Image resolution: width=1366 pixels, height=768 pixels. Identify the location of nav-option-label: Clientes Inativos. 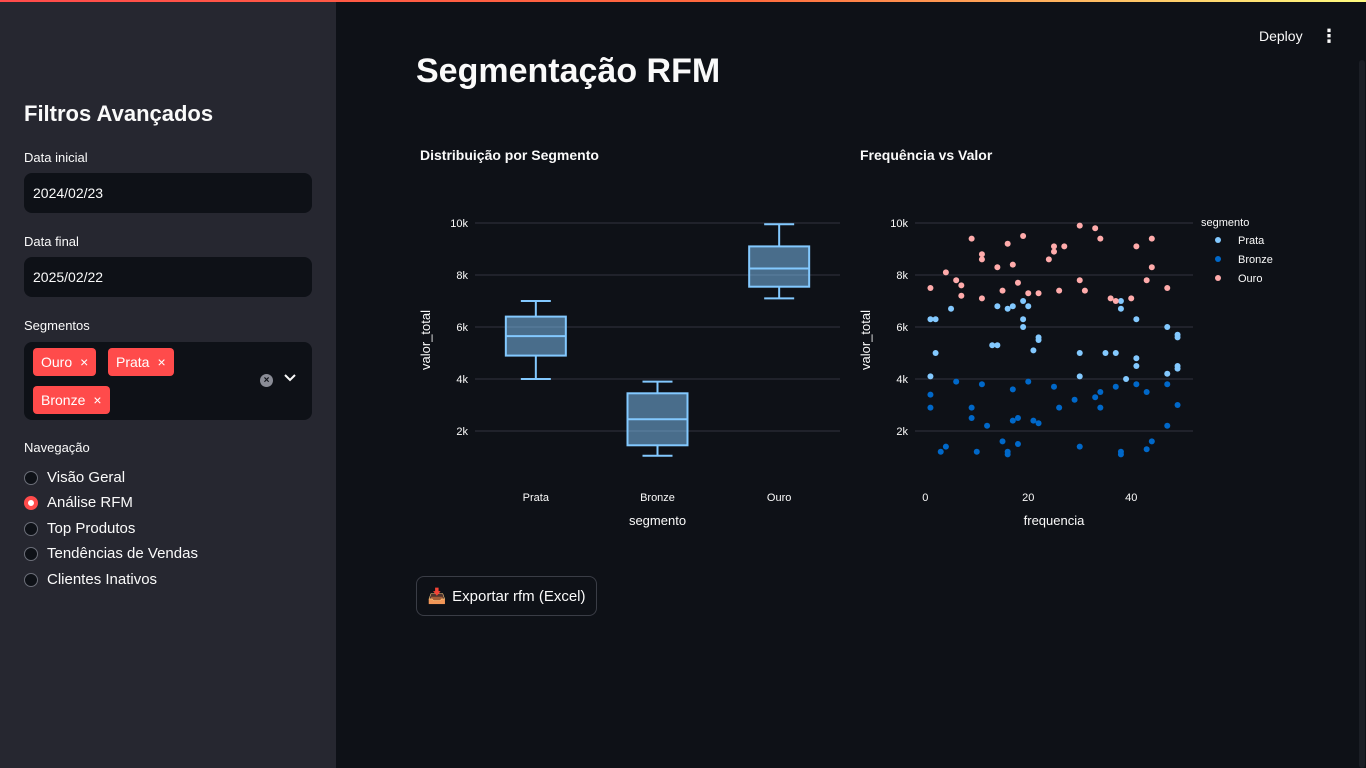
(102, 579).